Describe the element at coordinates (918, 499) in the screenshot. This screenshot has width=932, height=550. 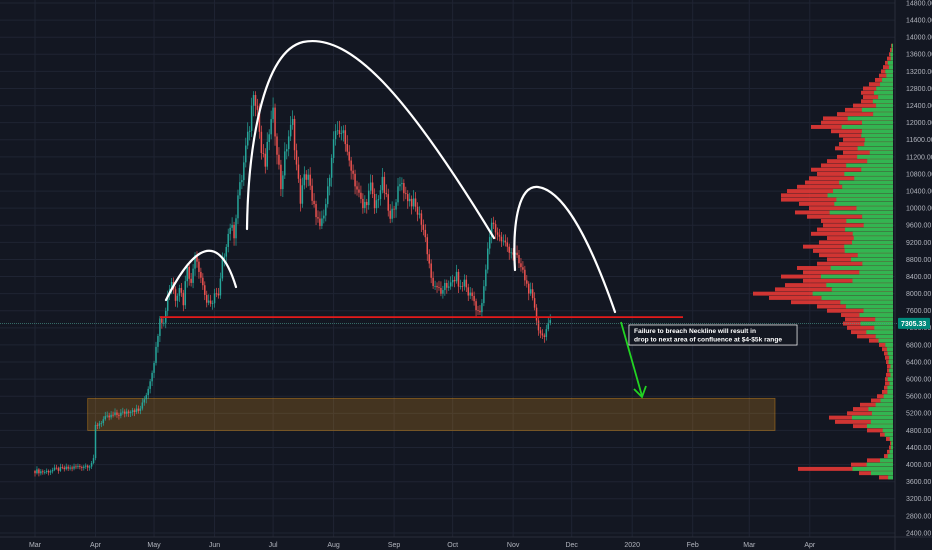
I see `price-tick-label: 3200.00` at that location.